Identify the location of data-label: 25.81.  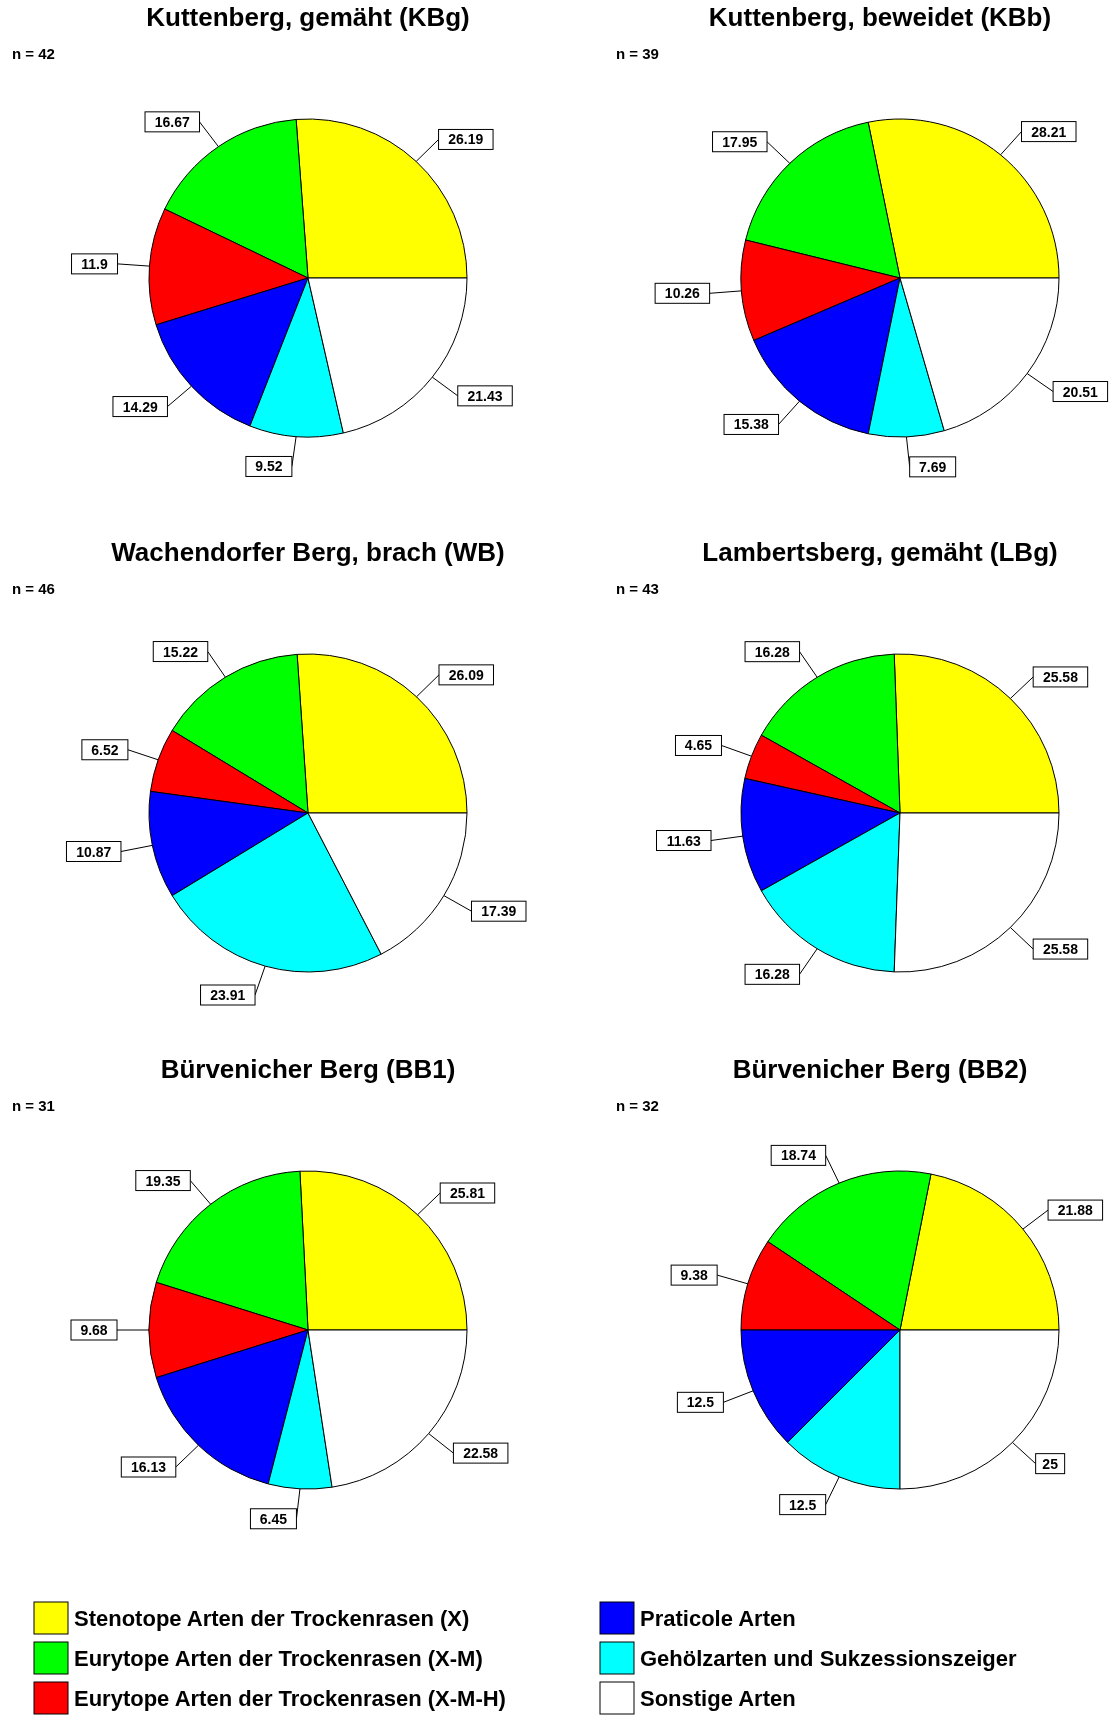
(467, 1193).